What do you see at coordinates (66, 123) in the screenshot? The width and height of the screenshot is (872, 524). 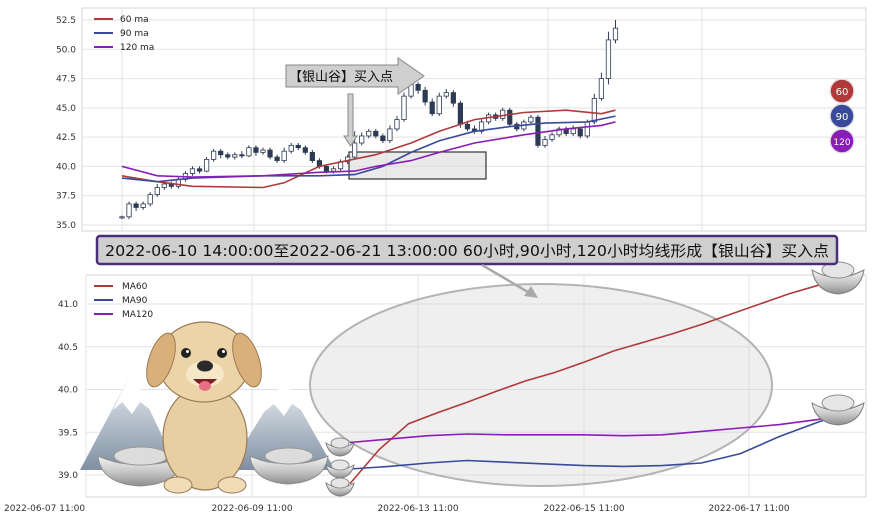 I see `top-y-ticks: 52.5 50.0 47.5 45.0 42.5 40.0 37.5 35.0` at bounding box center [66, 123].